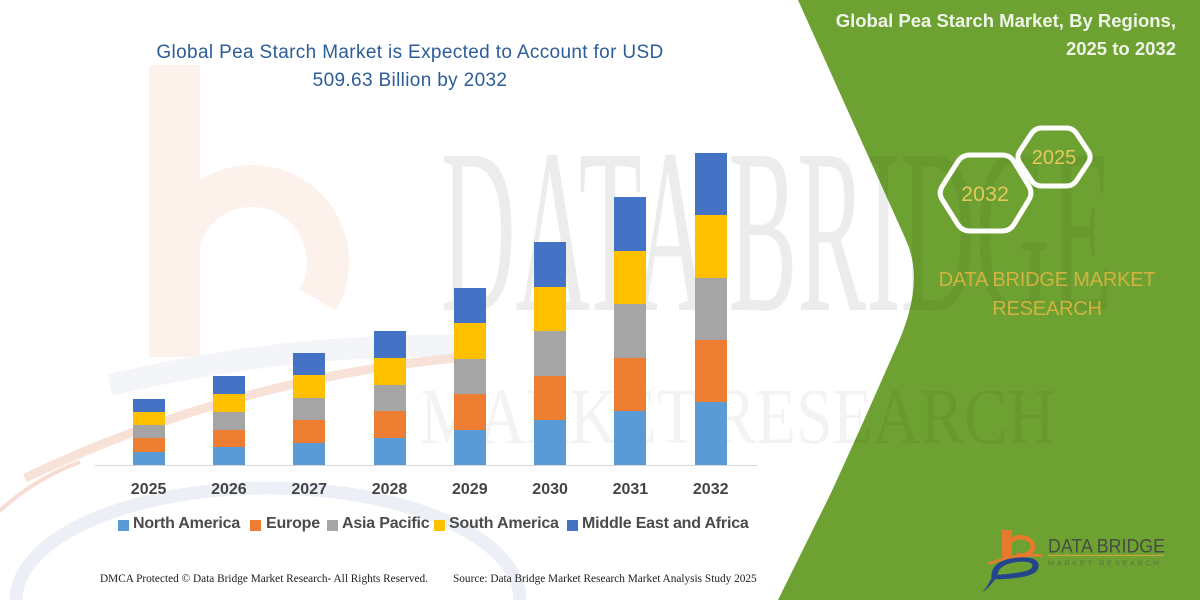  I want to click on svg-text: 2025, so click(1054, 158).